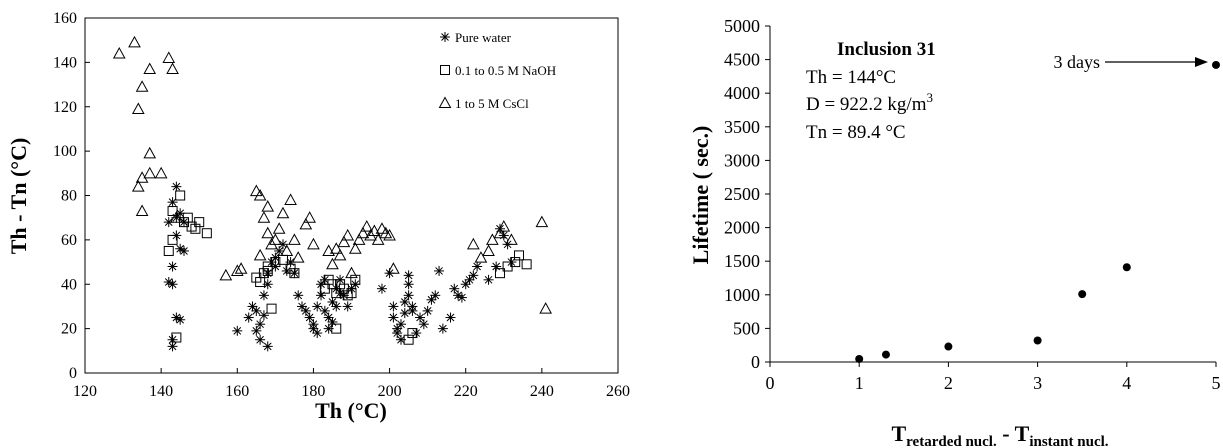 The width and height of the screenshot is (1223, 448). I want to click on right-y-tick-label: 0, so click(755, 362).